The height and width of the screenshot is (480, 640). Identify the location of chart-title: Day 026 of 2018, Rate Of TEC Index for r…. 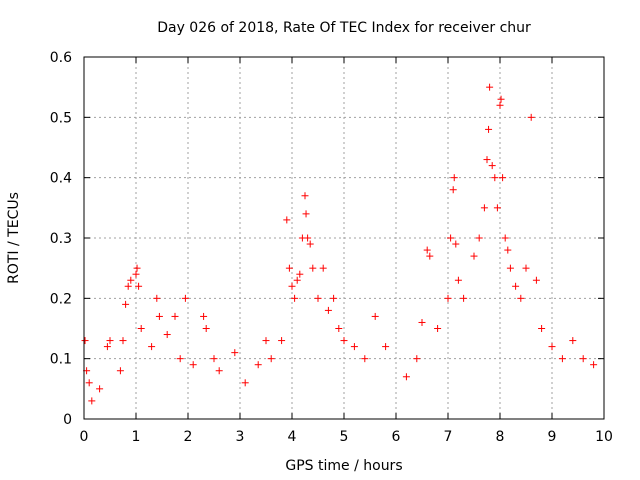
(344, 28).